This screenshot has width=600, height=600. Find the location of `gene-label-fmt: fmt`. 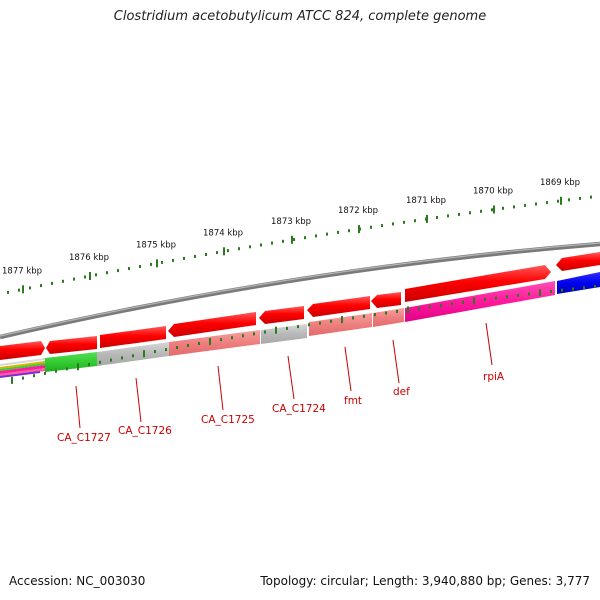

gene-label-fmt: fmt is located at coordinates (353, 401).